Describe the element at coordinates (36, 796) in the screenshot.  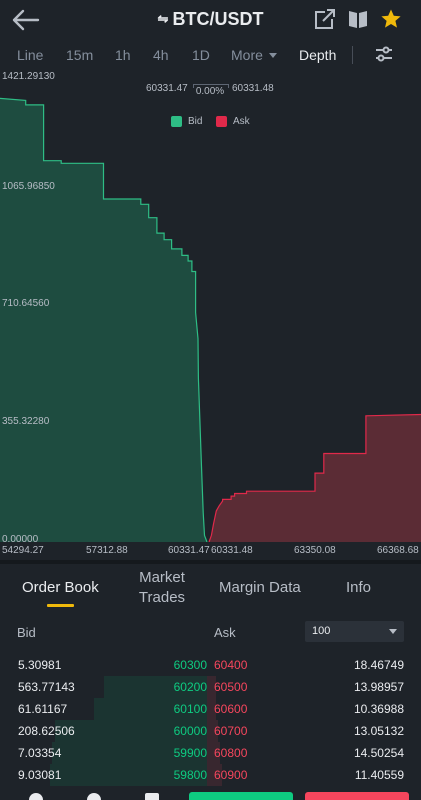
I see `user-icon` at that location.